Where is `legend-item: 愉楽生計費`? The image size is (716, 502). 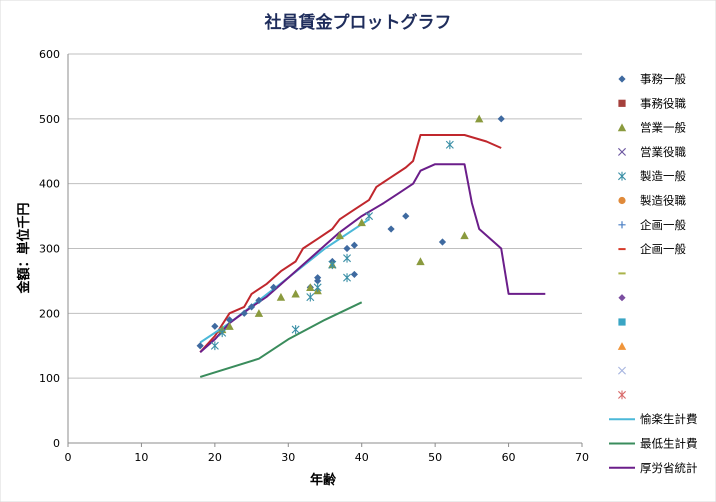 legend-item: 愉楽生計費 is located at coordinates (653, 419).